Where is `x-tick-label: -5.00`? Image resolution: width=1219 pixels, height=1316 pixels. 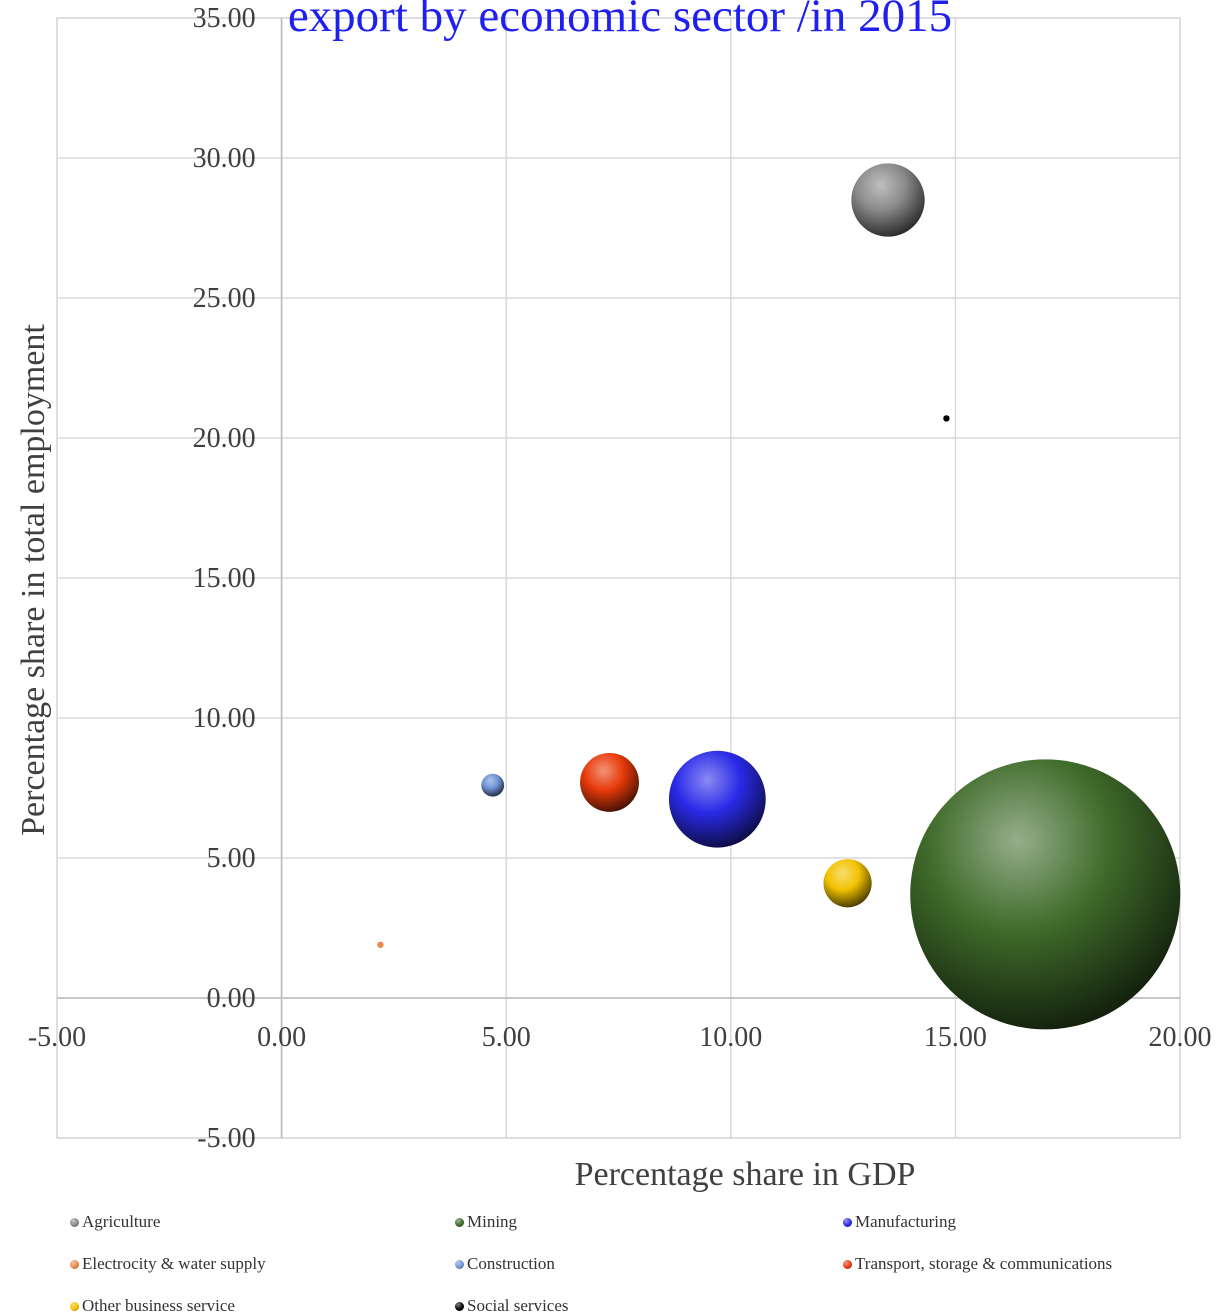 x-tick-label: -5.00 is located at coordinates (57, 1037).